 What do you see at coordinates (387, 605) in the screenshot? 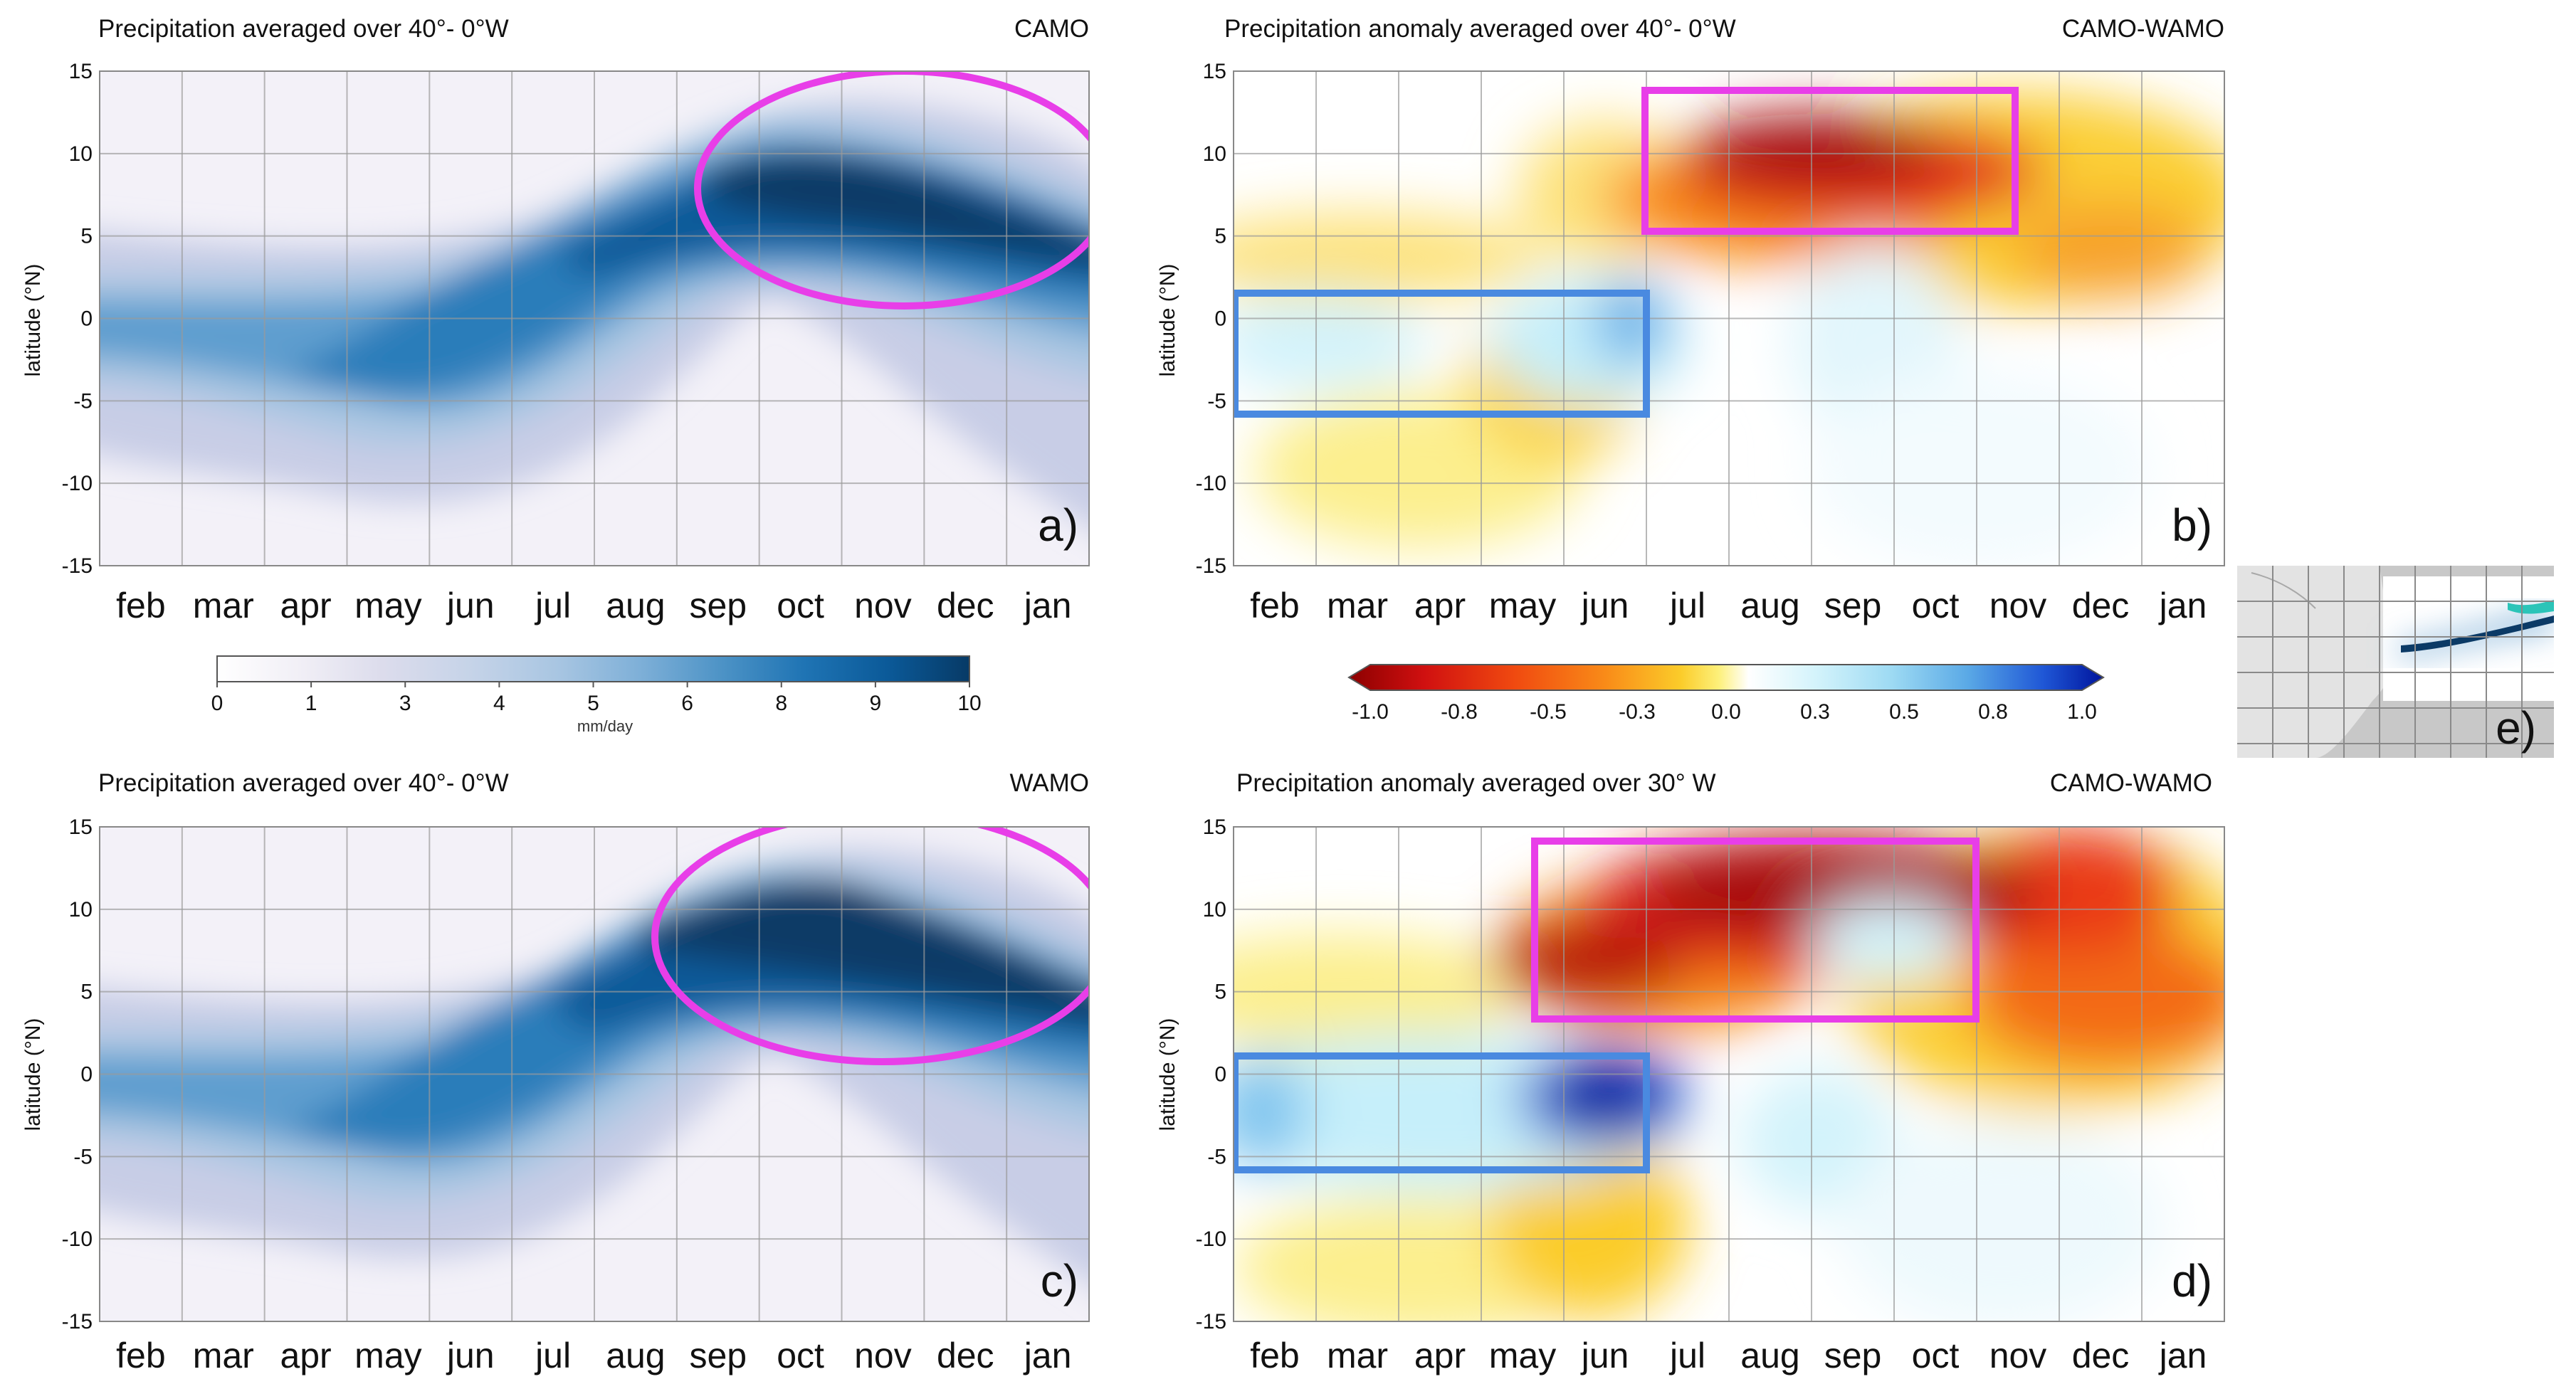
I see `panel-a-xtick-may: may` at bounding box center [387, 605].